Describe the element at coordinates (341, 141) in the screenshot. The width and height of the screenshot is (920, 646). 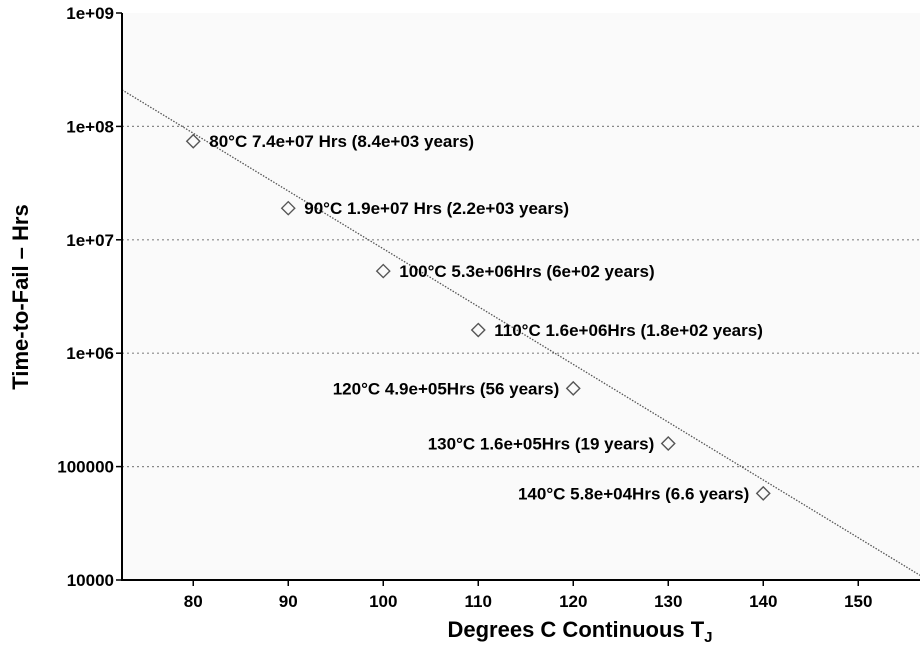
I see `data-point-label: 80°C 7.4e+07 Hrs (8.4e+03 years)` at that location.